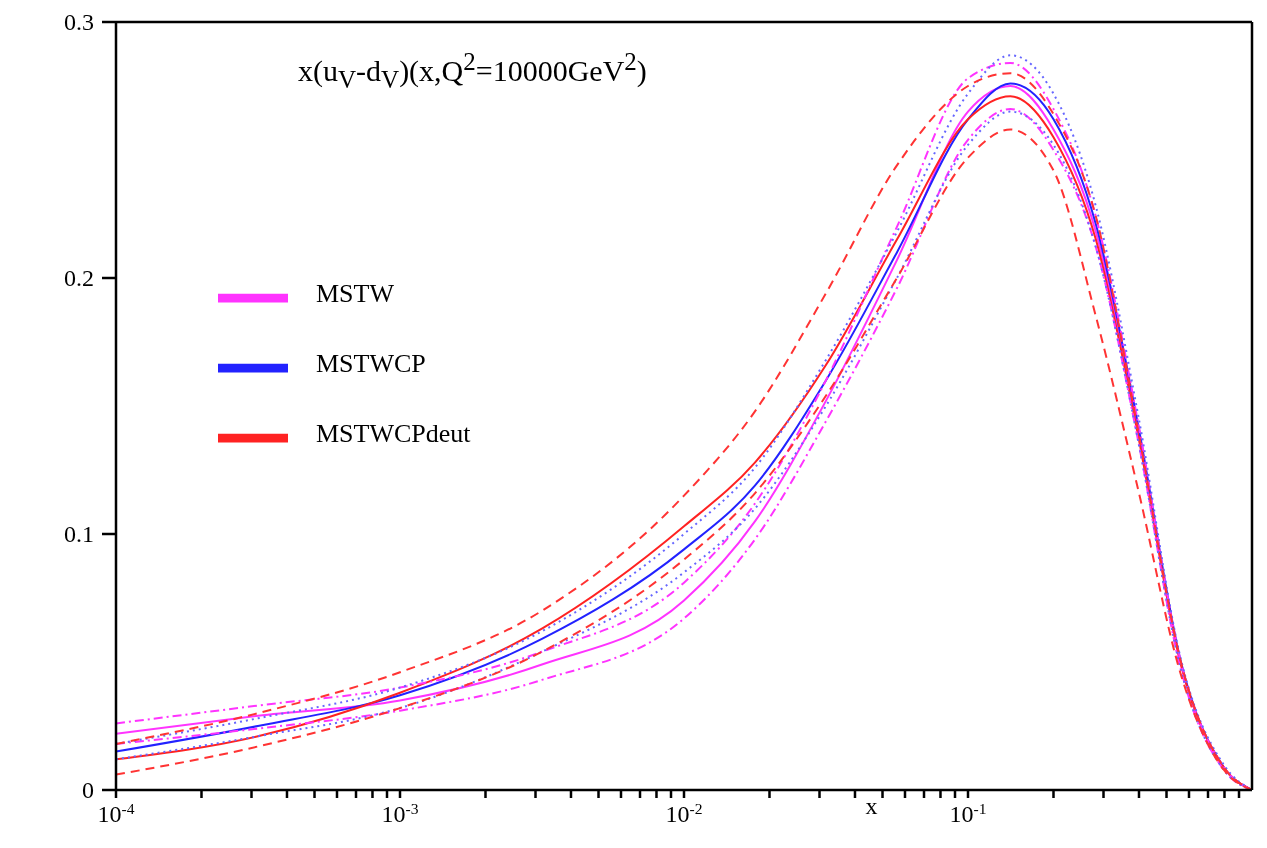 The width and height of the screenshot is (1267, 848). Describe the element at coordinates (871, 806) in the screenshot. I see `x-axis-title: x` at that location.